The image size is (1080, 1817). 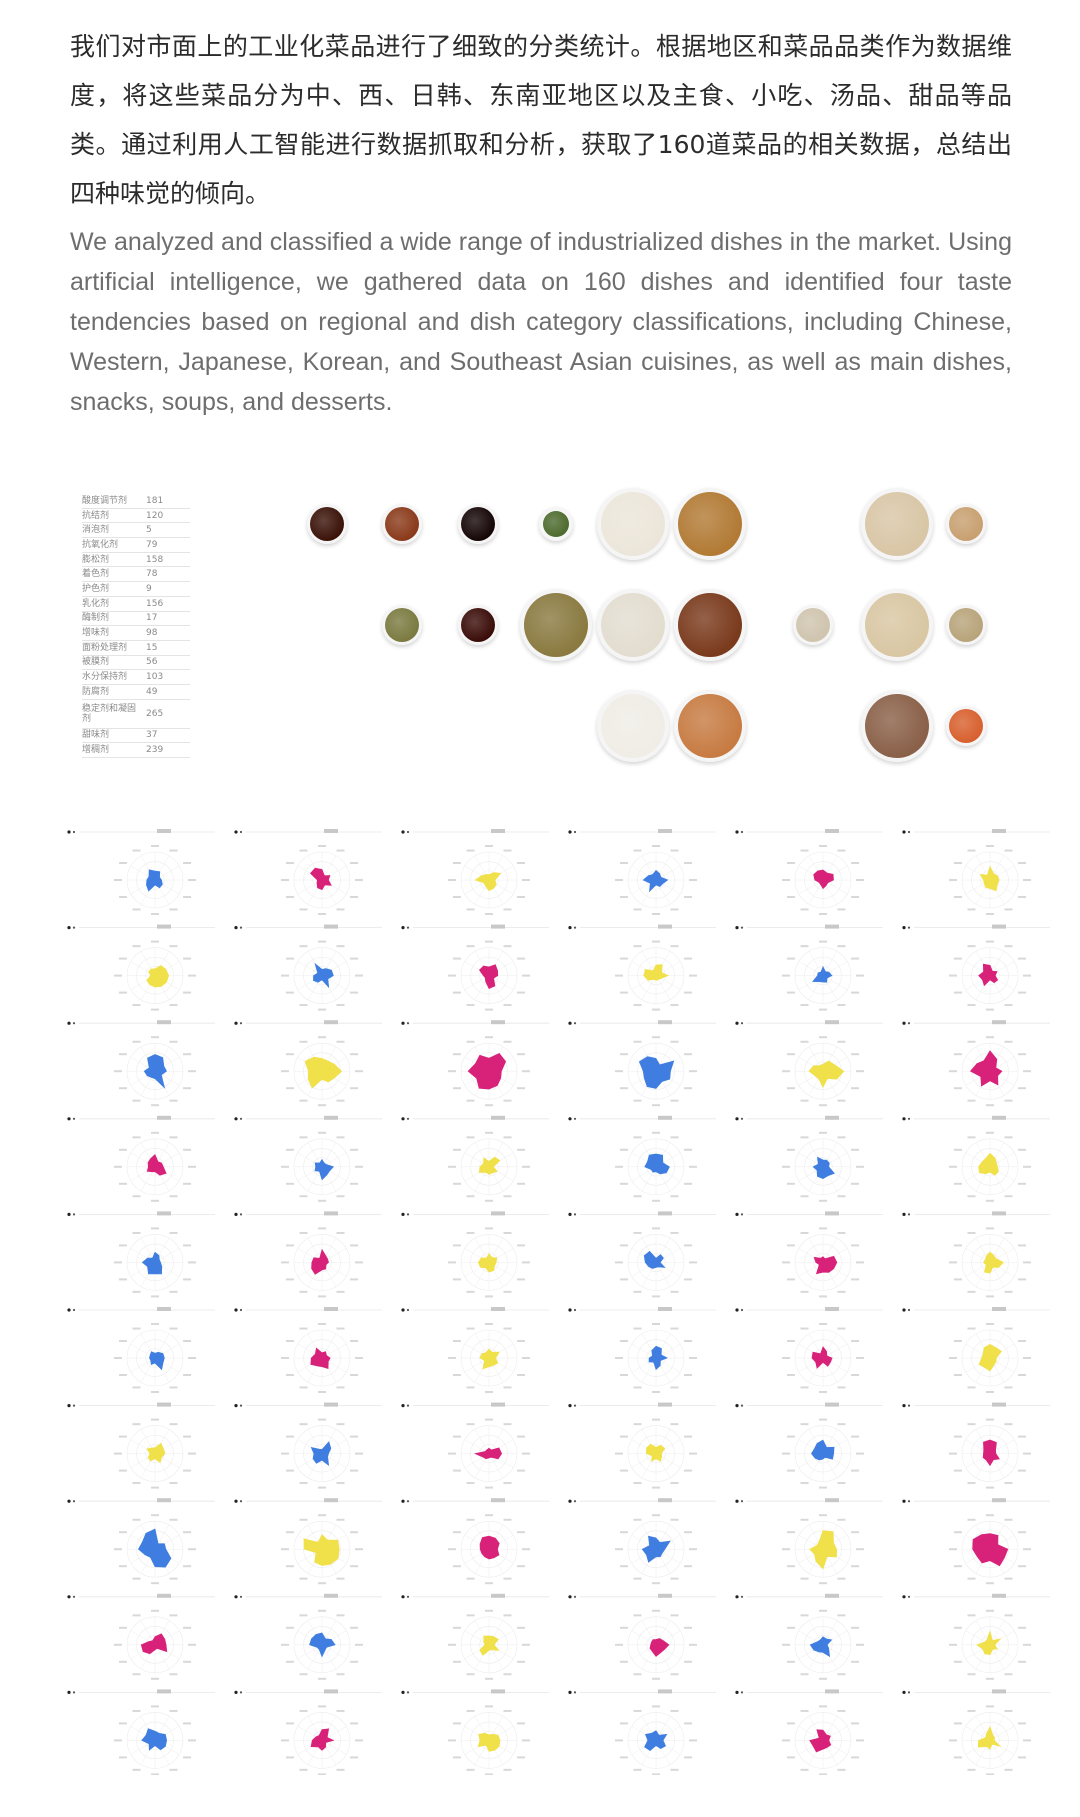 I want to click on additive-name: 着色剂, so click(x=96, y=574).